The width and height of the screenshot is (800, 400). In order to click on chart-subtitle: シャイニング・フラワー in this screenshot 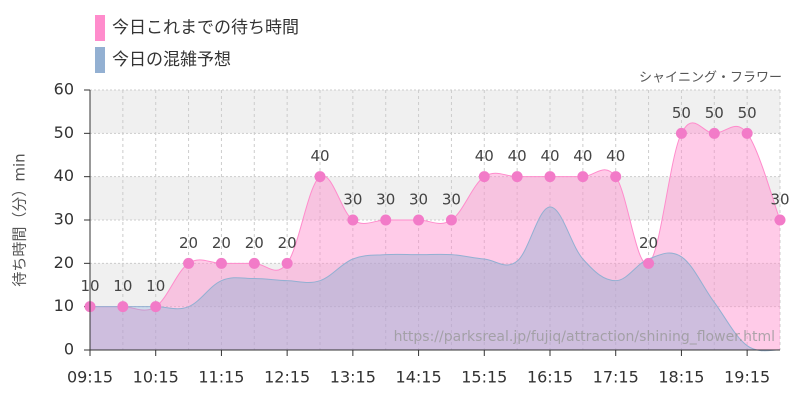, I will do `click(710, 78)`.